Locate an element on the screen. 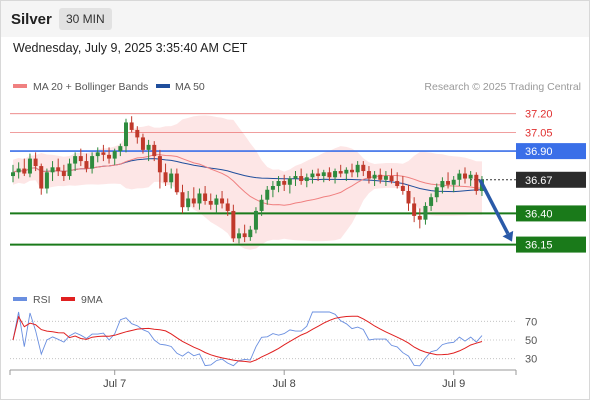 This screenshot has width=590, height=400. price-level-labels: 37.20 37.05 36.90 36.40 36.15 36.67 is located at coordinates (551, 181).